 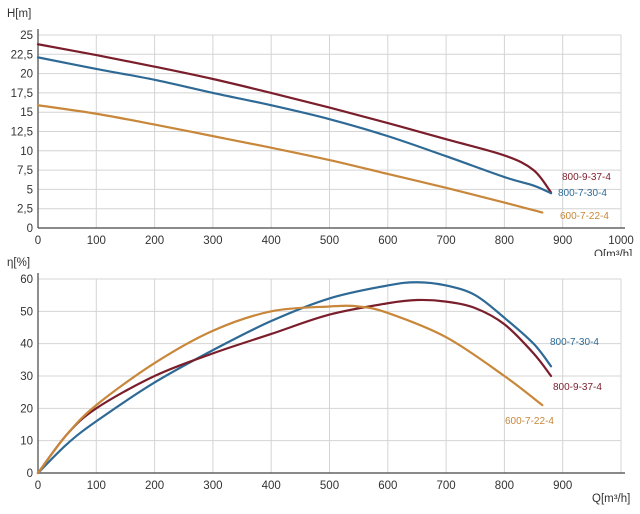 I want to click on y-tick-label: 15, so click(x=26, y=113).